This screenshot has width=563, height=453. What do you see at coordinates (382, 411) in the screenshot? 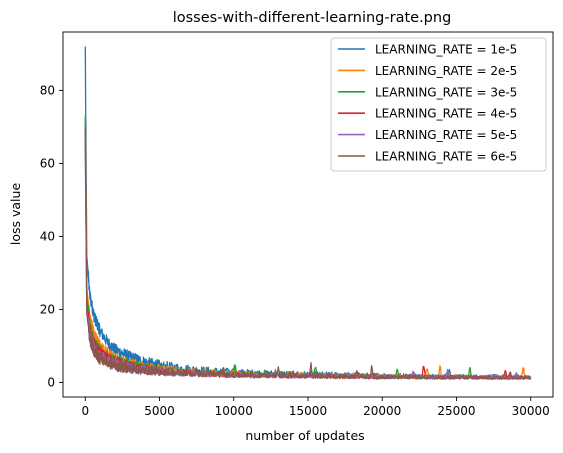
I see `x-tick-label: 20000` at bounding box center [382, 411].